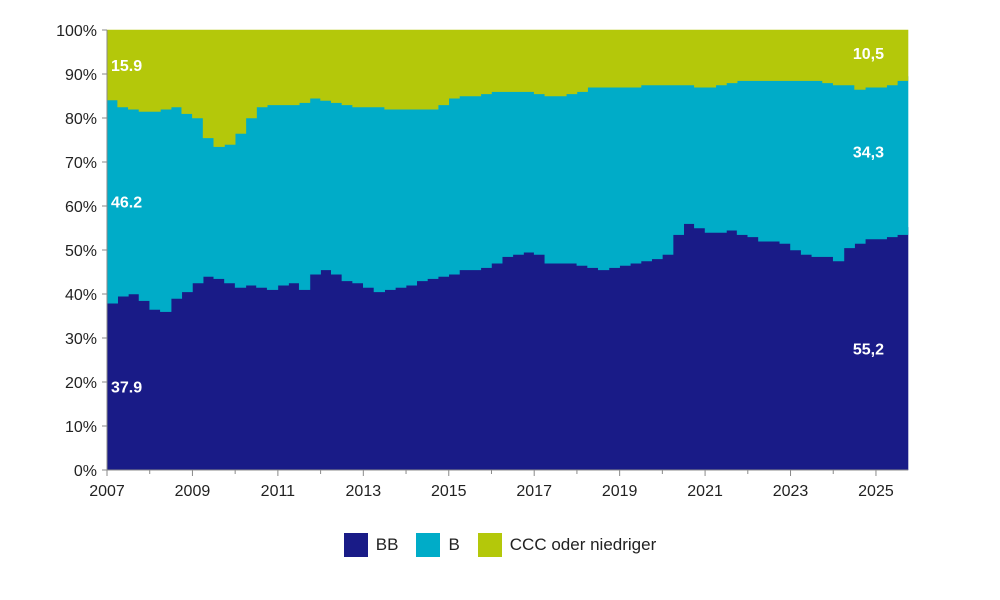 The image size is (1000, 600). I want to click on data-label-ccc-oder-niedriger-end: 10,5, so click(868, 54).